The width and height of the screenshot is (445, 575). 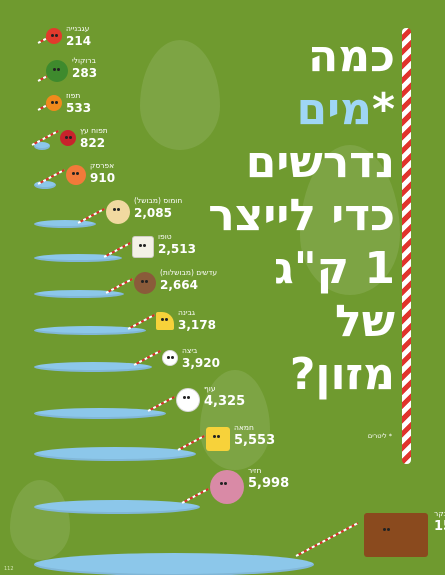 I want to click on food-name: תפוח עץ, so click(x=94, y=130).